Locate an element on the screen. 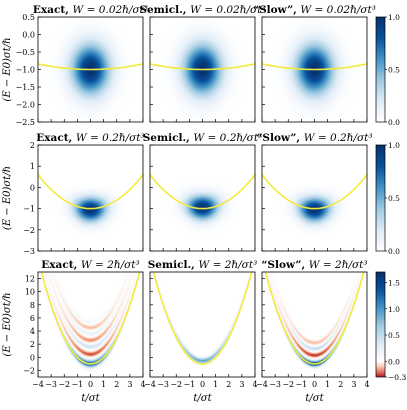 The width and height of the screenshot is (407, 410). panel-title: “Slow”, W = 0.02ℏ/σt³ is located at coordinates (314, 10).